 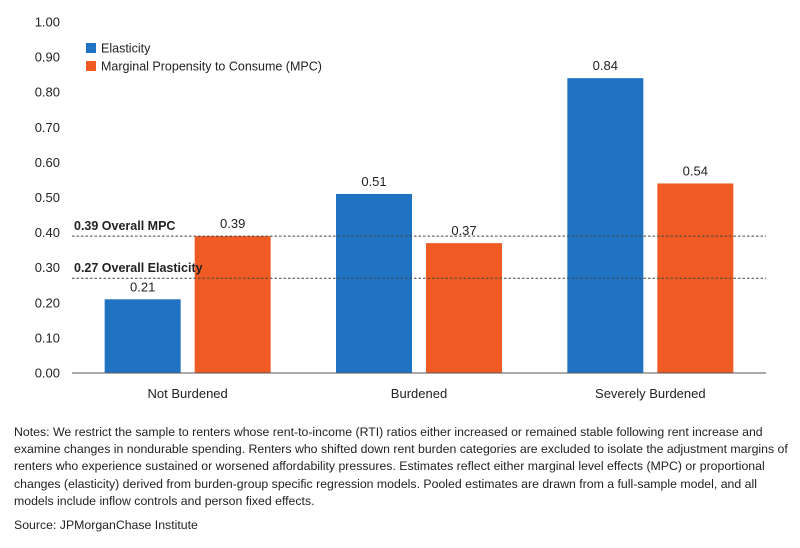 I want to click on data-label: 0.39, so click(x=232, y=223).